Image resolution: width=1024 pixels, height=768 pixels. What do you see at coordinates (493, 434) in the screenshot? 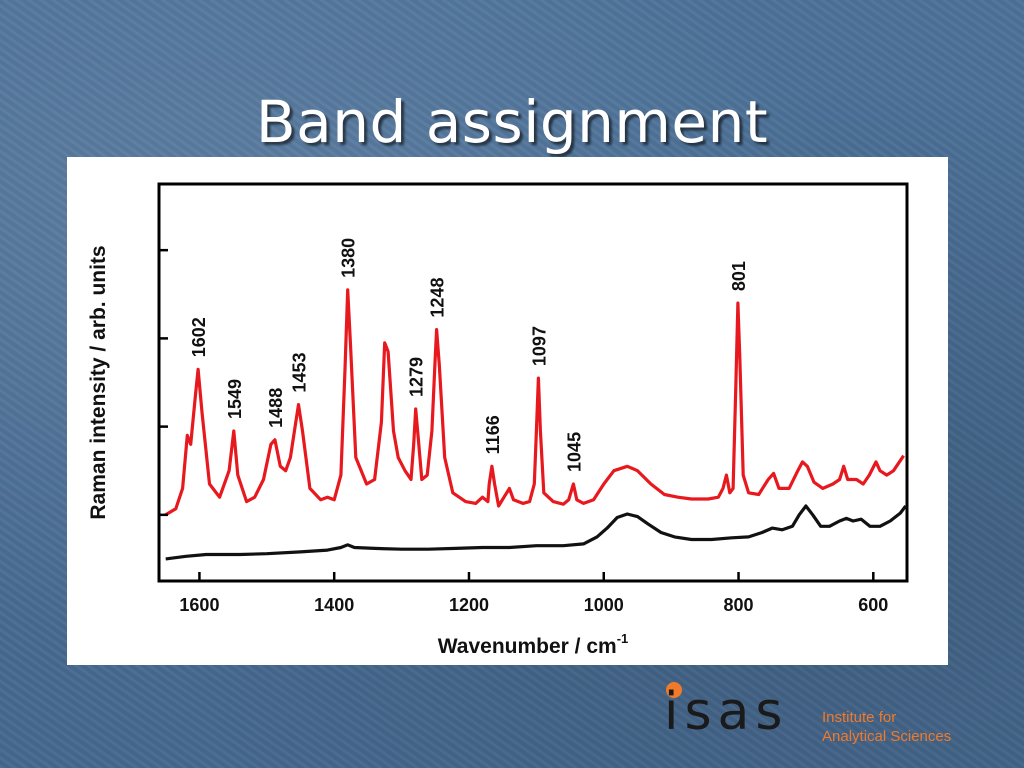
I see `peak-label-1166: 1166` at bounding box center [493, 434].